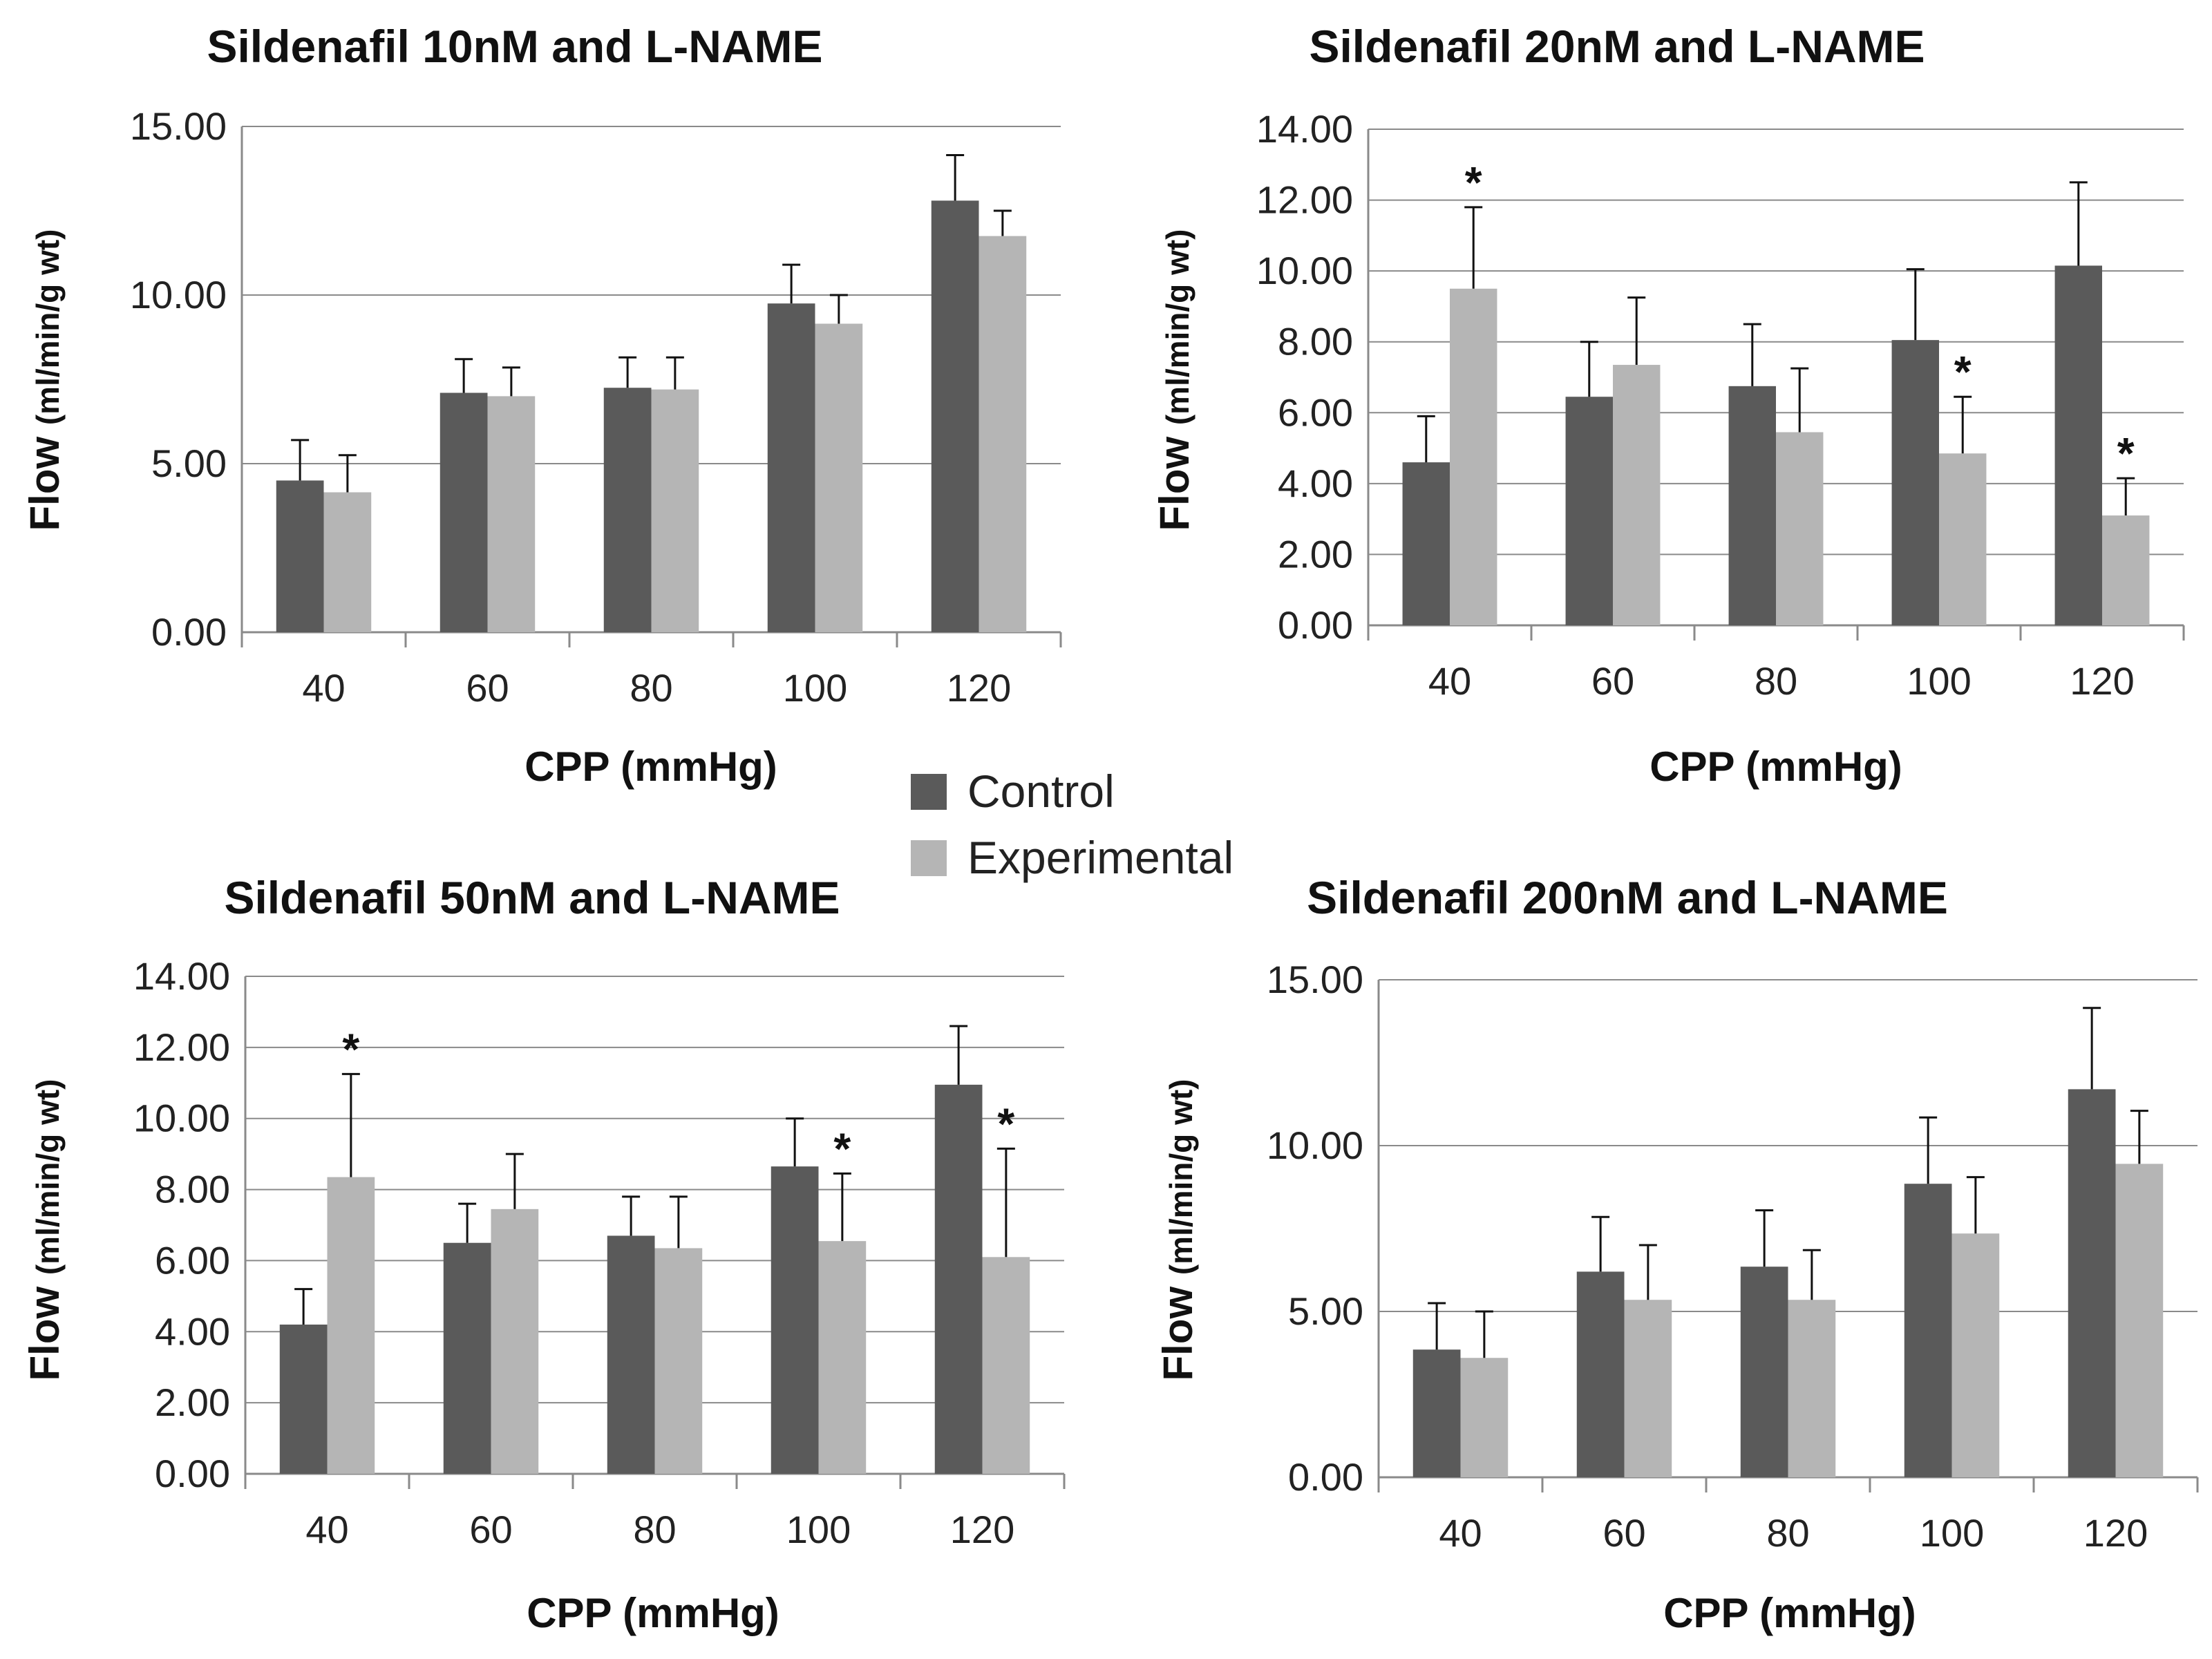  What do you see at coordinates (532, 898) in the screenshot?
I see `chart-title: Sildenafil 50nM and L-NAME` at bounding box center [532, 898].